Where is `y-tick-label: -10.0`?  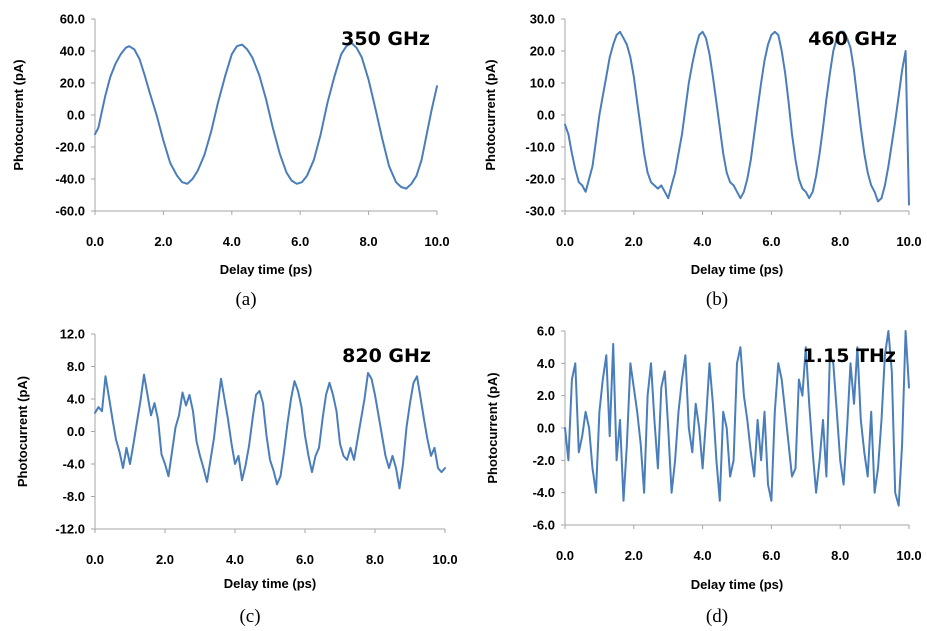 y-tick-label: -10.0 is located at coordinates (540, 147).